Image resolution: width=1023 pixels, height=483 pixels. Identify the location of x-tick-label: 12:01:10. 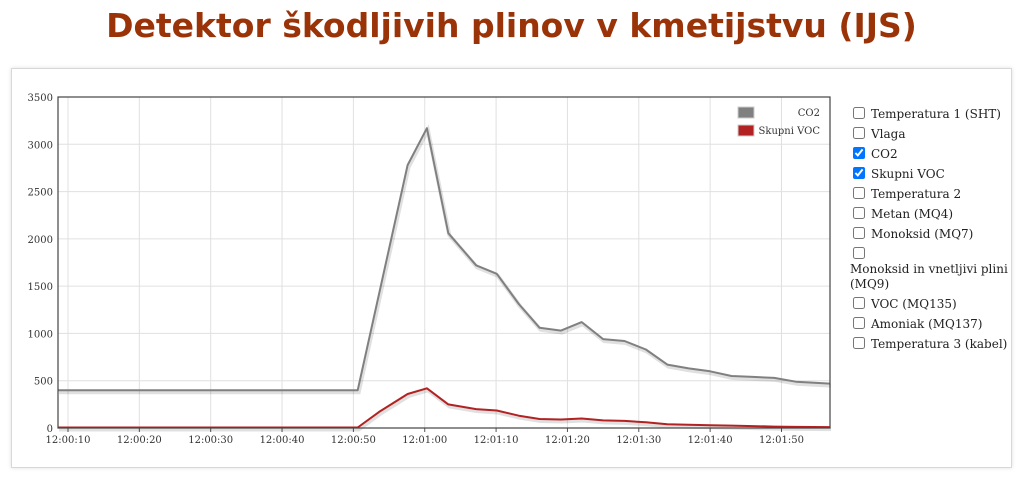
(496, 440).